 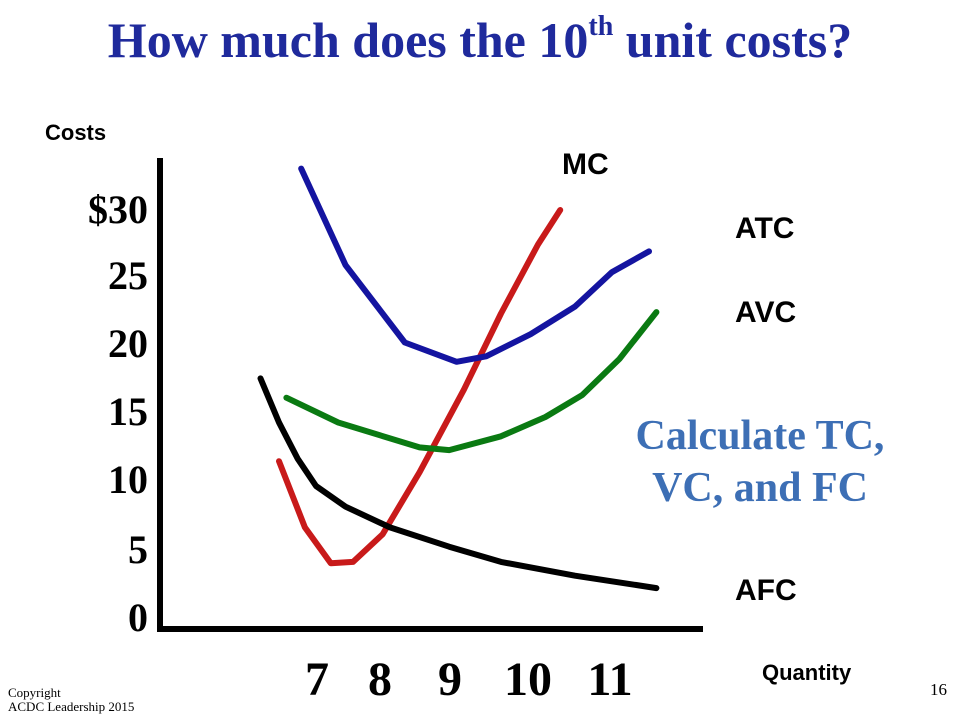 I want to click on y-tick-label: 10, so click(x=128, y=479).